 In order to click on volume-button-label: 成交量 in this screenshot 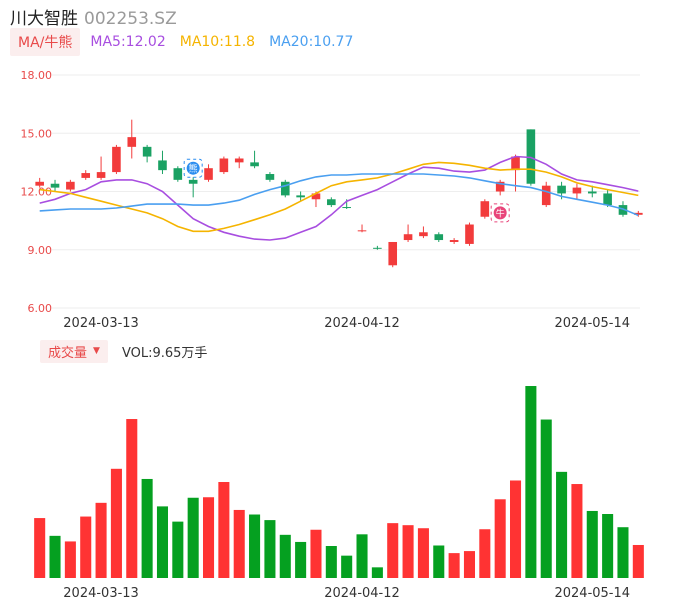, I will do `click(68, 353)`.